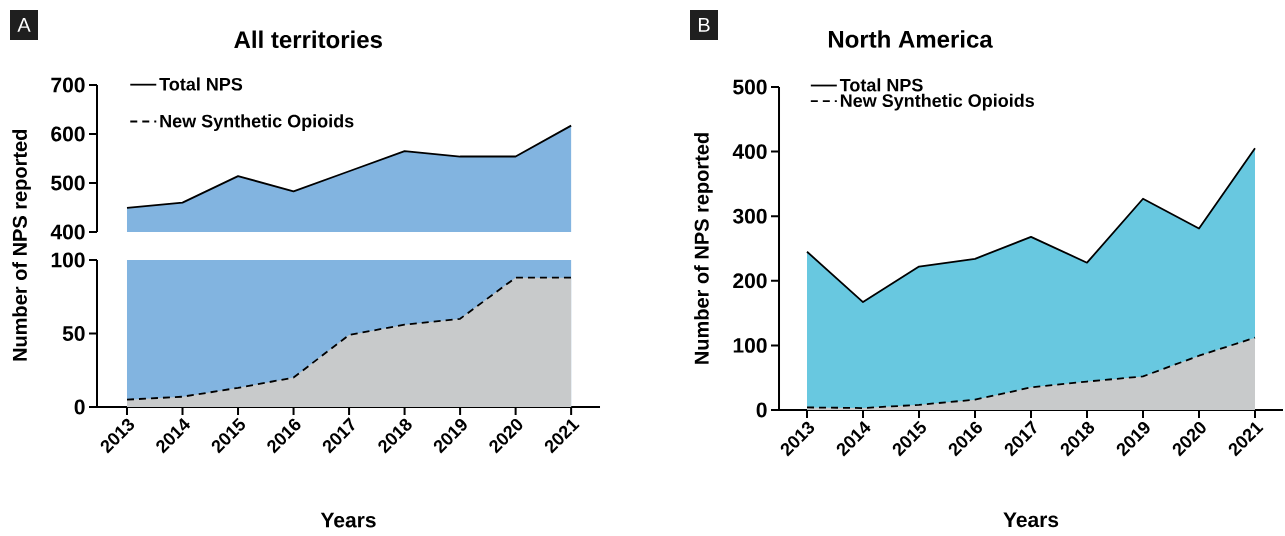 The height and width of the screenshot is (536, 1285). I want to click on y-tick-label: 300, so click(749, 216).